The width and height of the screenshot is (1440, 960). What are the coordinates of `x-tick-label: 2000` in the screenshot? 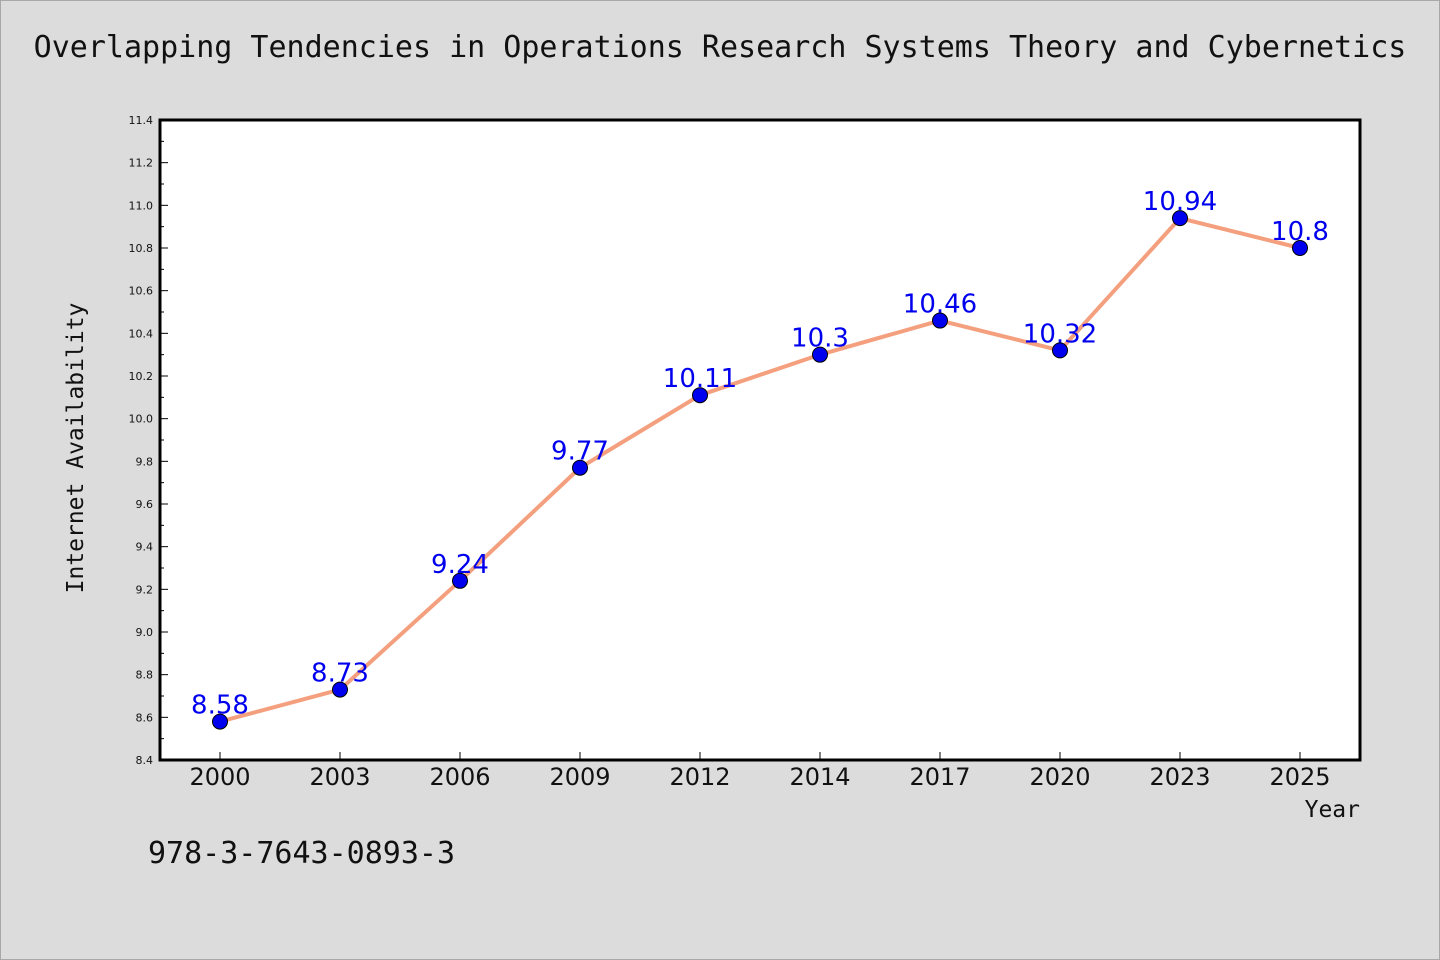 It's located at (219, 777).